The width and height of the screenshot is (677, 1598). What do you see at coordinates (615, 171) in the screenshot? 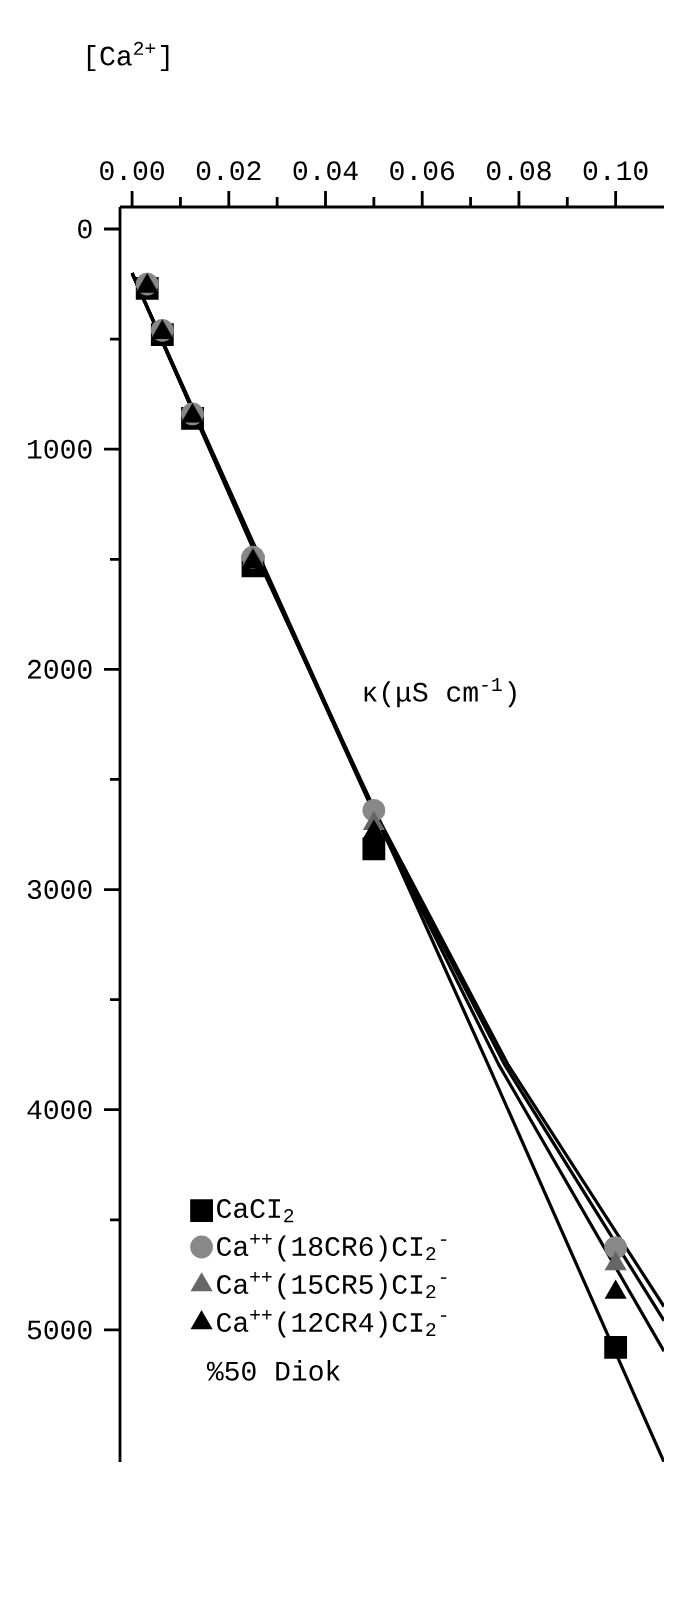
I see `x-tick-label: 0.10` at bounding box center [615, 171].